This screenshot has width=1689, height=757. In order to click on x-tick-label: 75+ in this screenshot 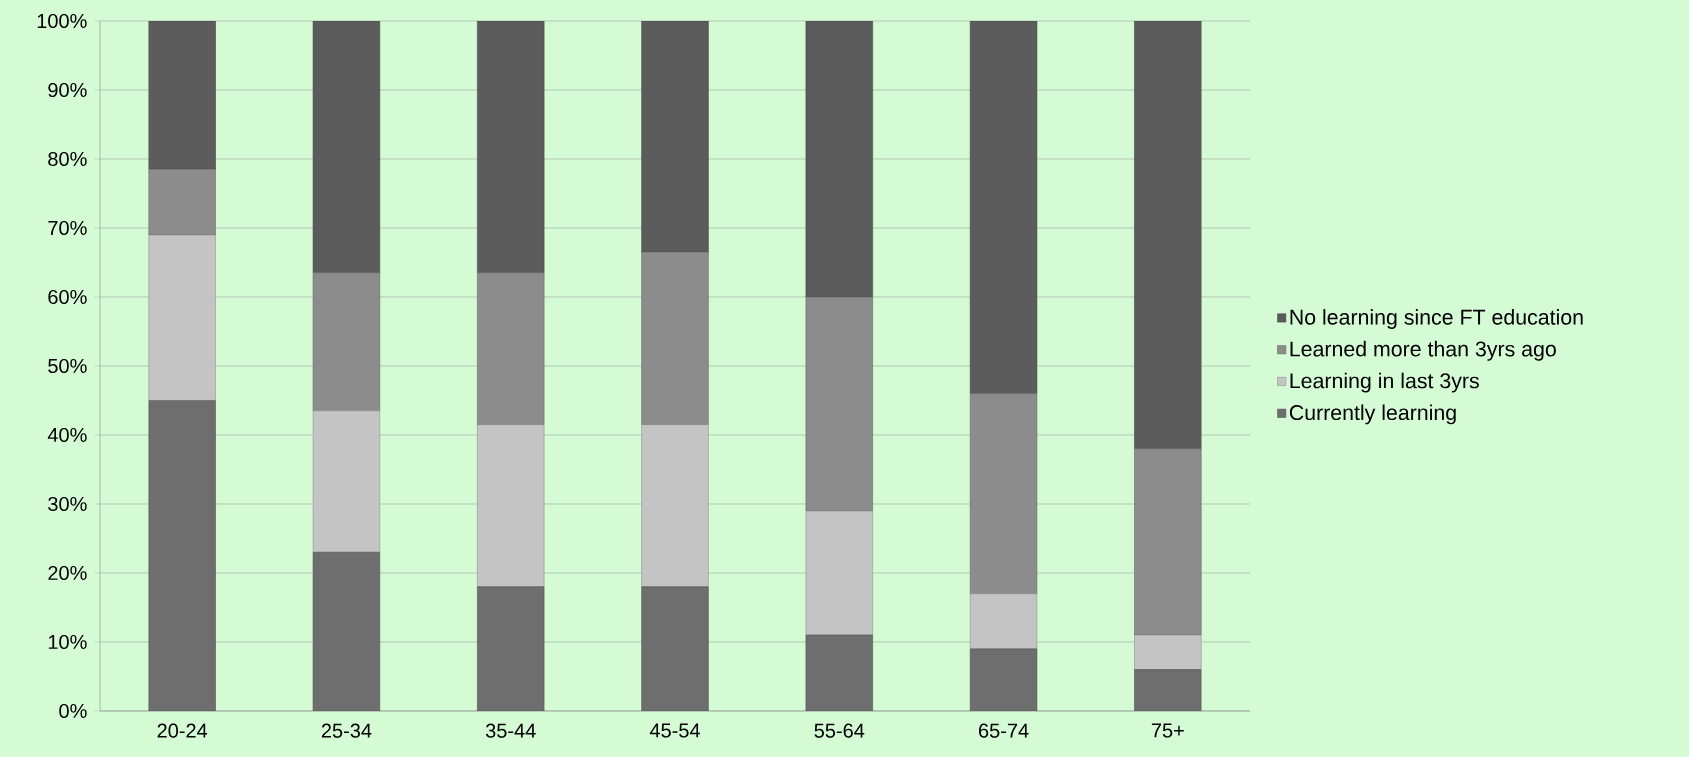, I will do `click(1167, 730)`.